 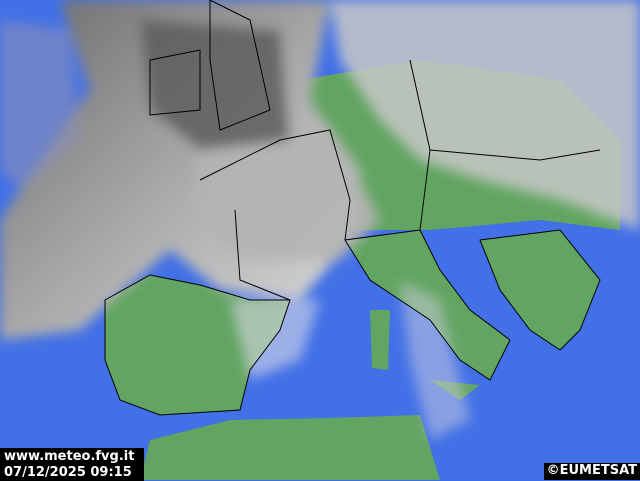 I want to click on site-url: www.meteo.fvg.it, so click(x=69, y=456).